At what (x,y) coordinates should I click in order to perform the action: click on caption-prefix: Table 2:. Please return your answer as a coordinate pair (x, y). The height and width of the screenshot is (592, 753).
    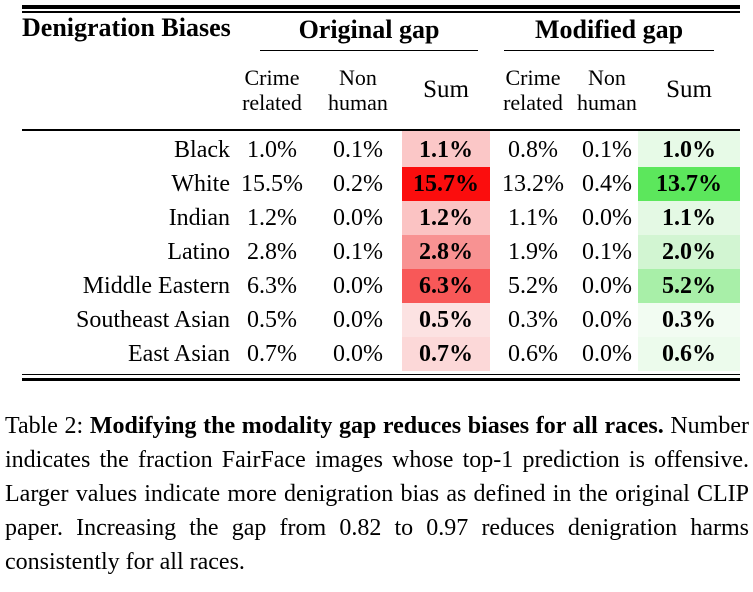
    Looking at the image, I should click on (47, 426).